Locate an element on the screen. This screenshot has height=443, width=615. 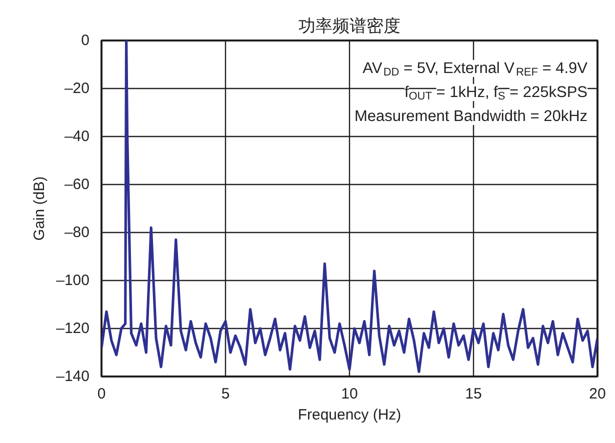
y-tick-label: –60 is located at coordinates (77, 184).